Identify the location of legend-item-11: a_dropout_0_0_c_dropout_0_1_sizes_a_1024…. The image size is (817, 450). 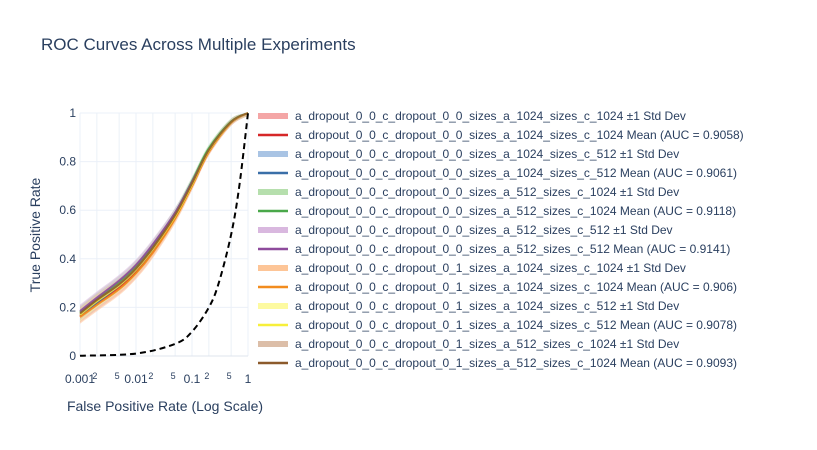
(497, 325).